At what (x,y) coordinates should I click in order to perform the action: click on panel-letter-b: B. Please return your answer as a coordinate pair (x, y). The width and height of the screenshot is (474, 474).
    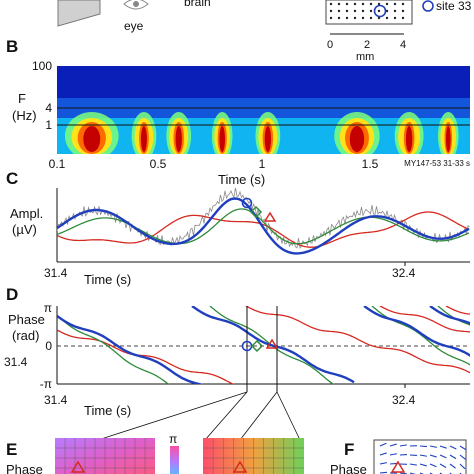
    Looking at the image, I should click on (12, 46).